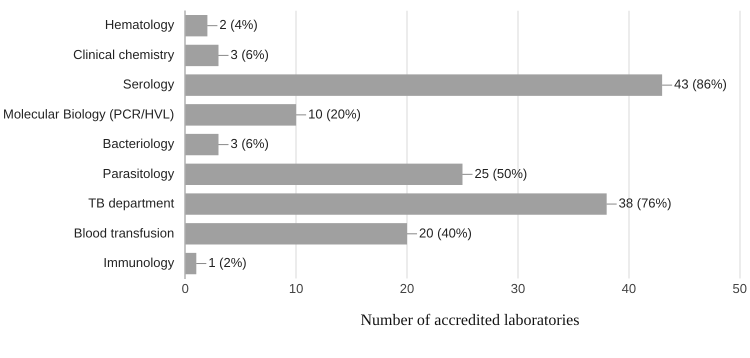  I want to click on y-tick-label: TB department, so click(131, 203).